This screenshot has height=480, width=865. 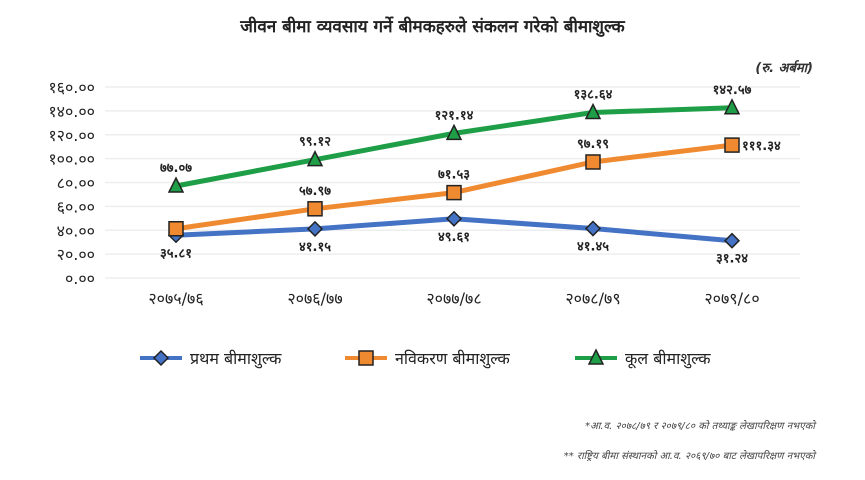 What do you see at coordinates (315, 142) in the screenshot?
I see `data-label: ९९.१२` at bounding box center [315, 142].